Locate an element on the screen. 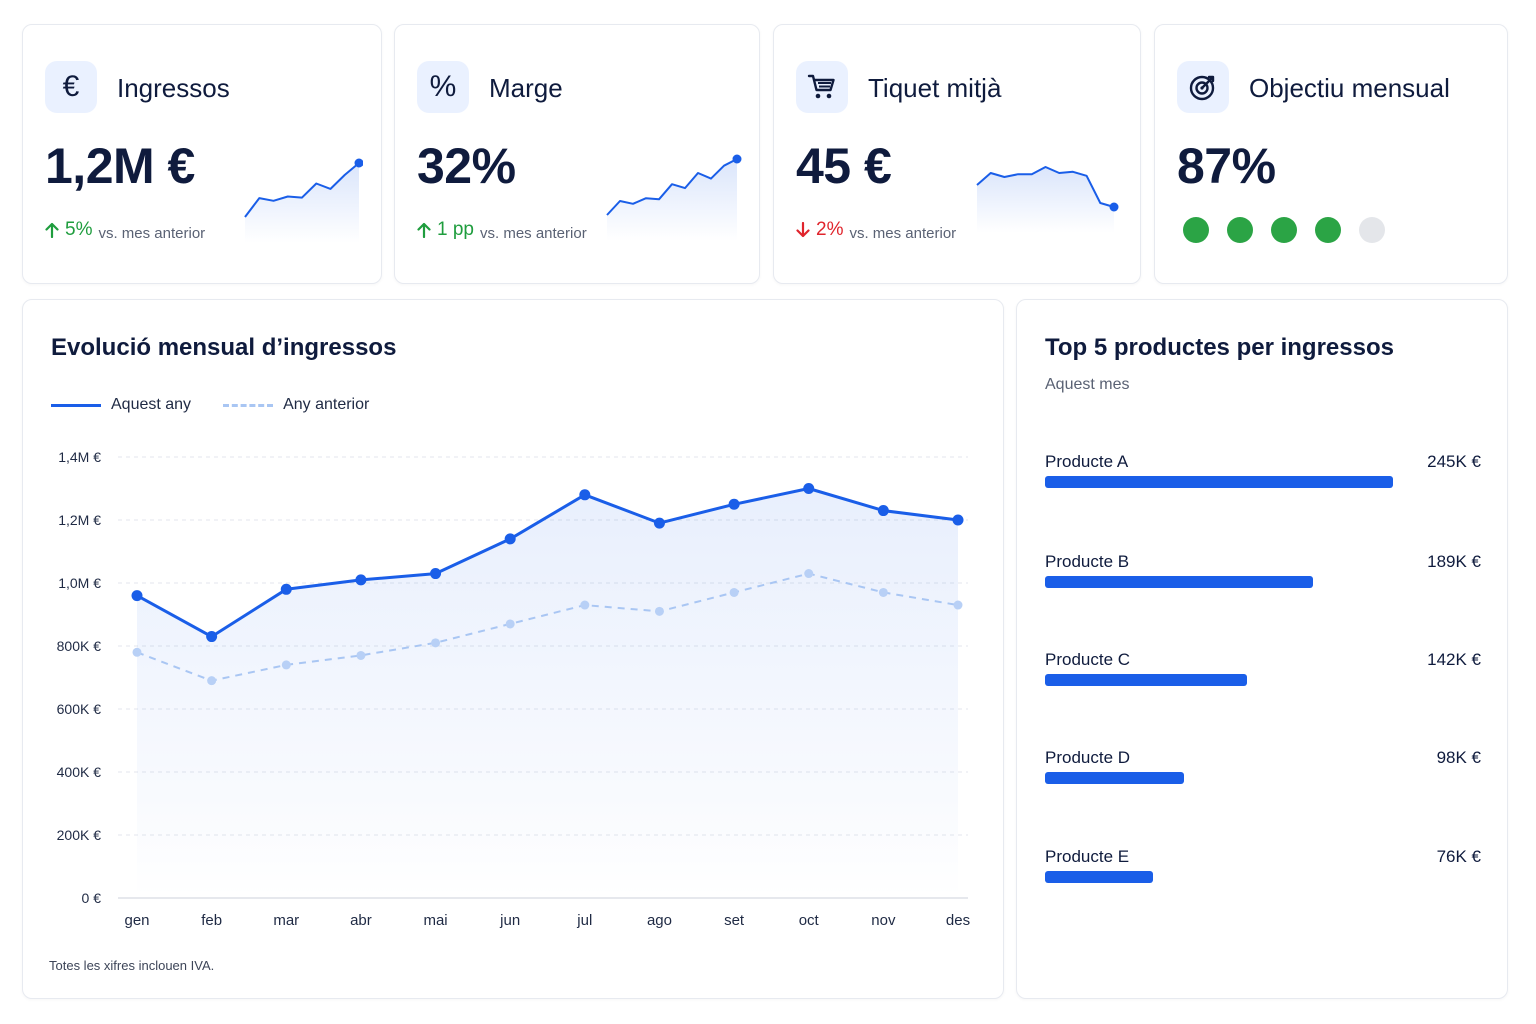  y-tick-label: 400K € is located at coordinates (79, 772).